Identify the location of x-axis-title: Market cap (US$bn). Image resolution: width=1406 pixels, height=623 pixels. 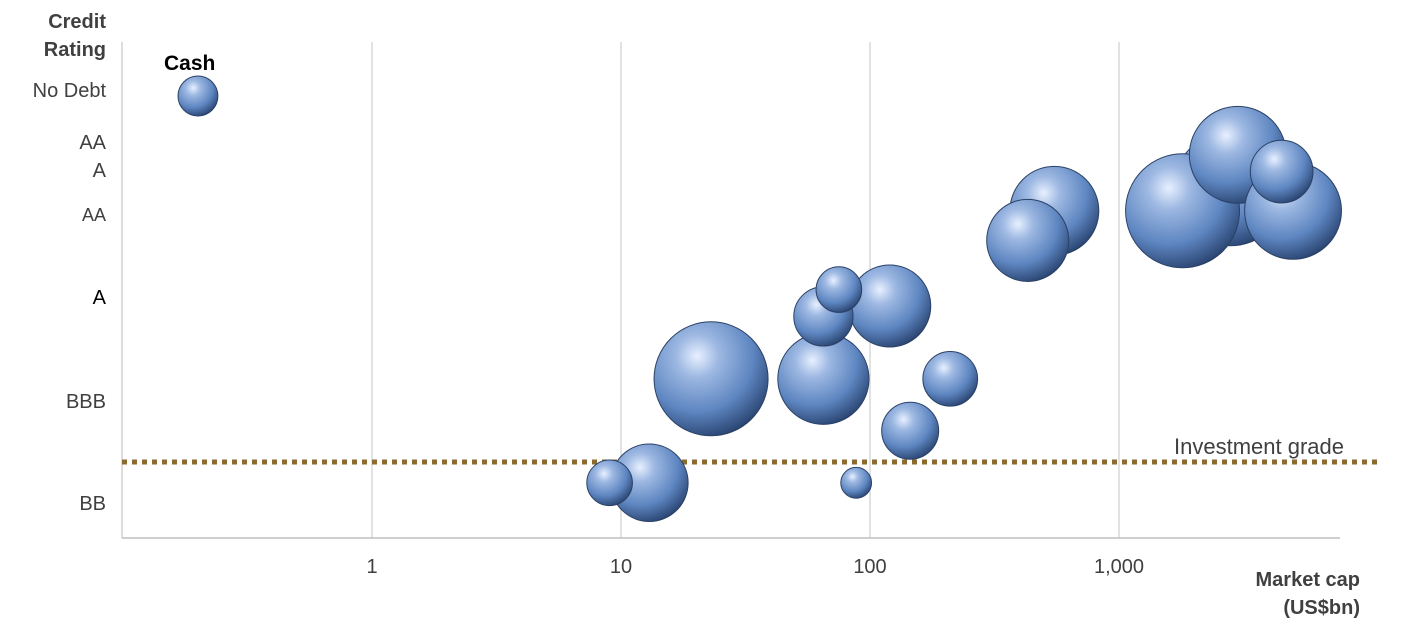
(1280, 594).